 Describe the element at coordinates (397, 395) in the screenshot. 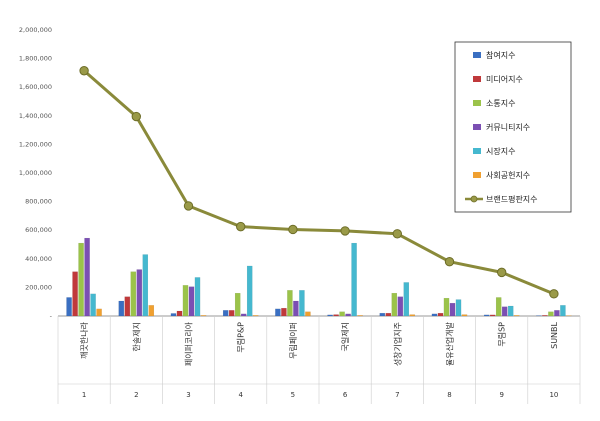

I see `category-number: 7` at that location.